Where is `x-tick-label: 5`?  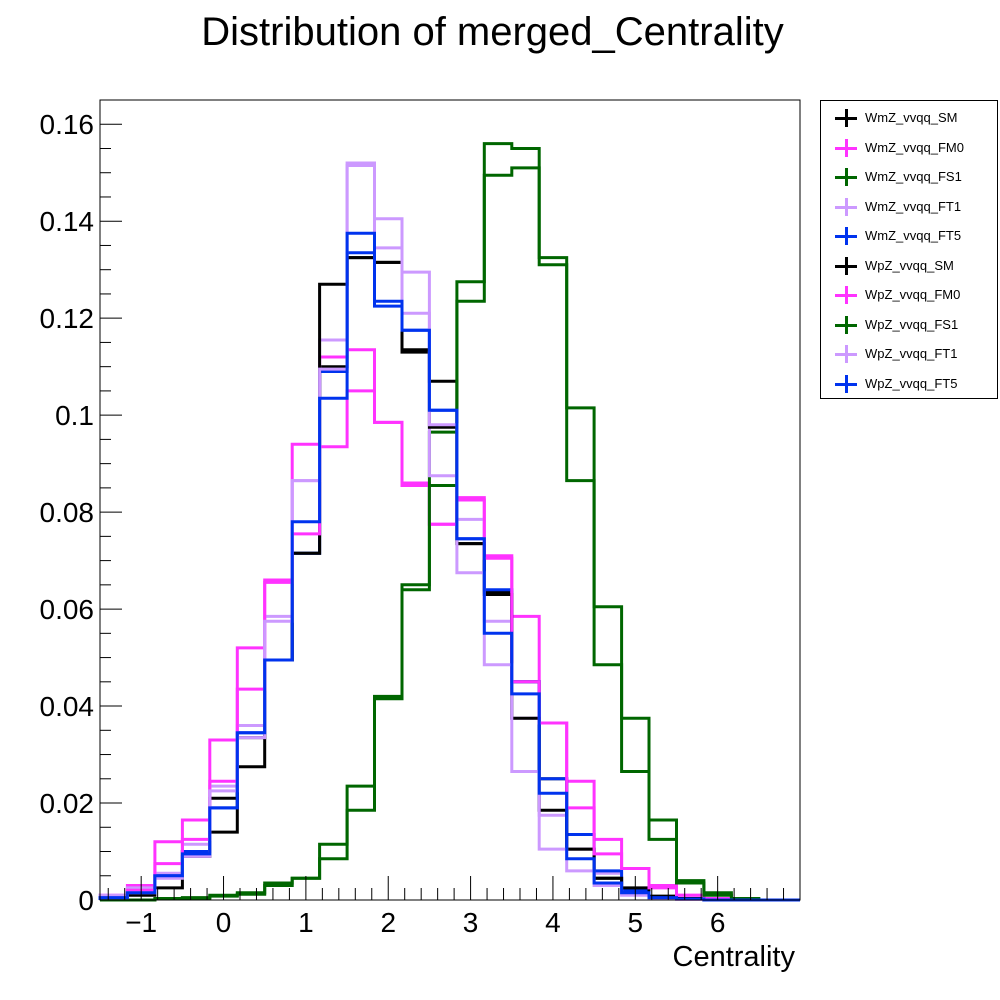 x-tick-label: 5 is located at coordinates (636, 922).